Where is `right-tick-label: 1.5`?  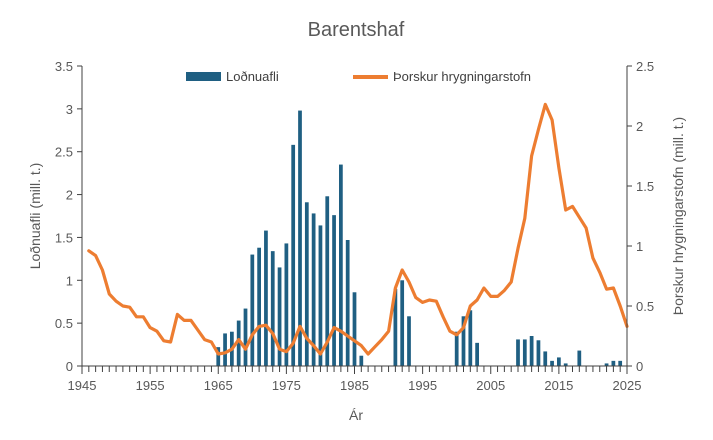
right-tick-label: 1.5 is located at coordinates (645, 186).